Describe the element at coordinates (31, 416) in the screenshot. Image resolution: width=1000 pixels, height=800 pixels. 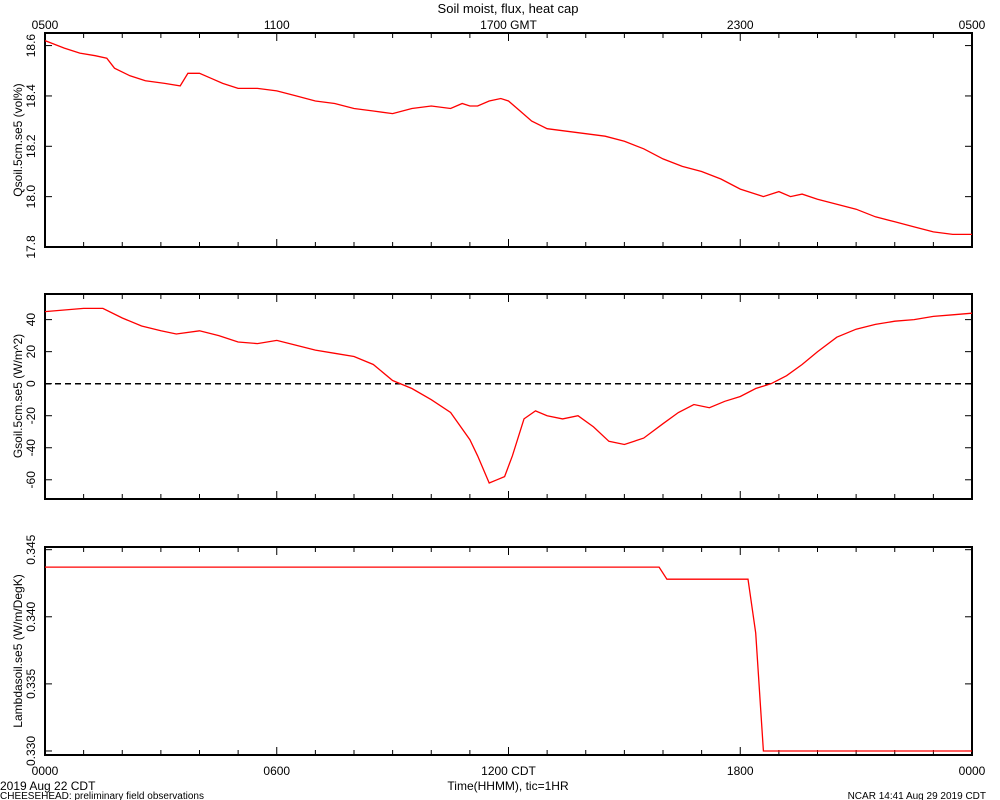
I see `y-tick-label: -20` at that location.